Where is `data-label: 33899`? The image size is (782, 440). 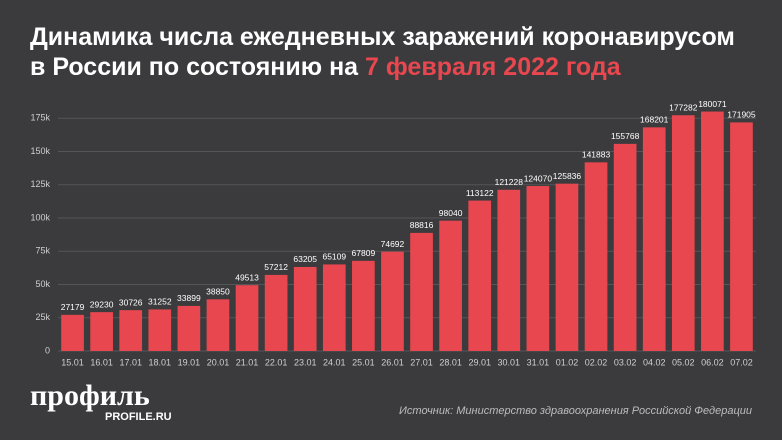 data-label: 33899 is located at coordinates (189, 298).